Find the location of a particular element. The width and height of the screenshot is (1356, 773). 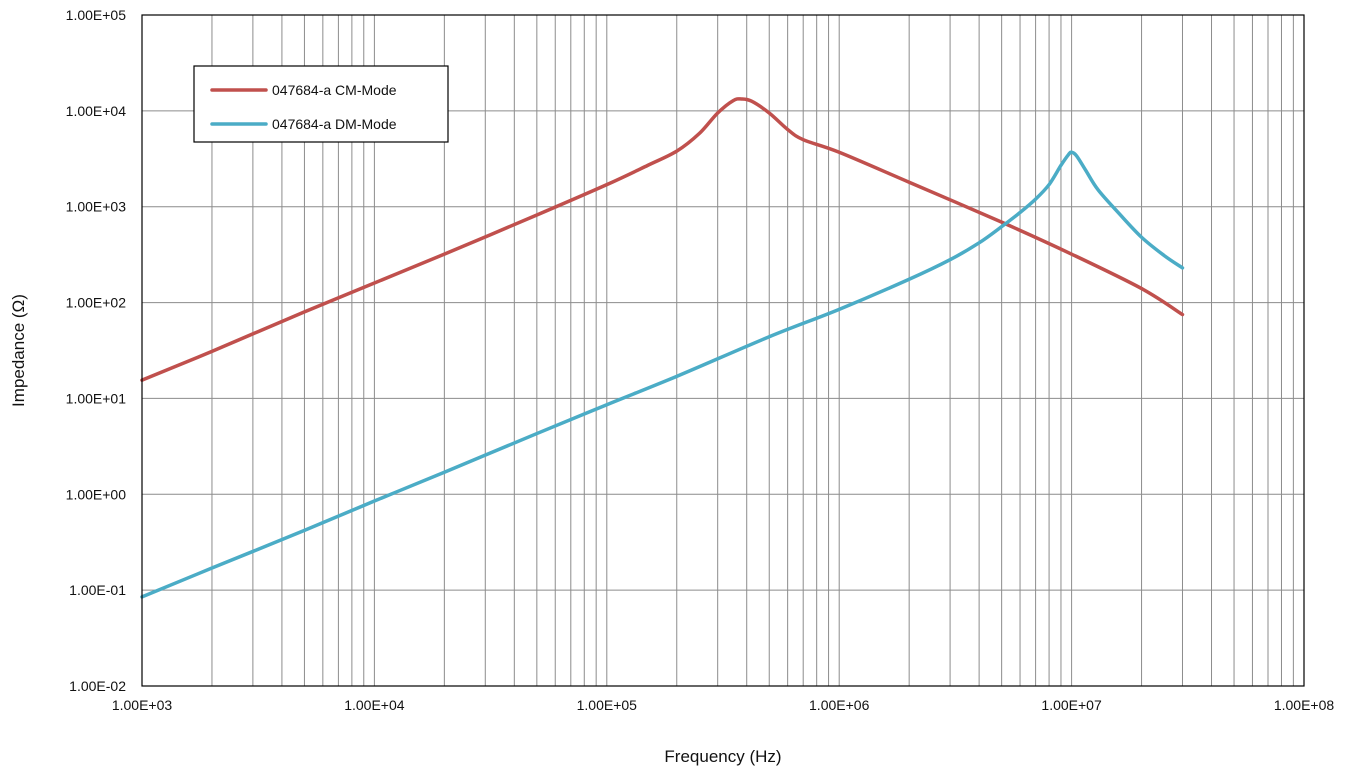

legend-label: 047684-a CM-Mode is located at coordinates (334, 90).